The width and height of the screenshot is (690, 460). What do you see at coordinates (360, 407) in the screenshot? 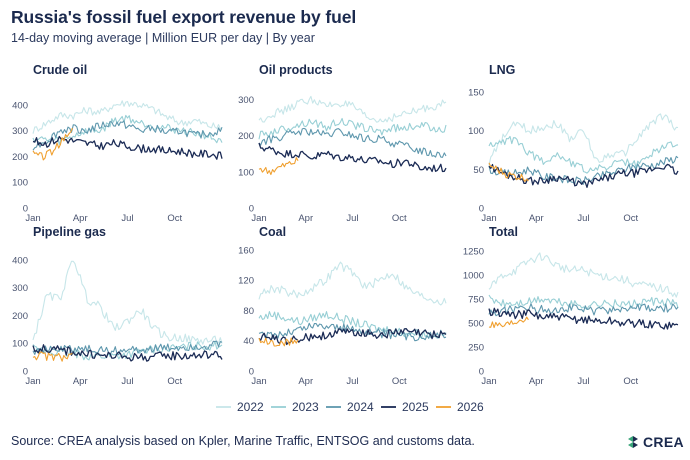
I see `legend-label: 2024` at bounding box center [360, 407].